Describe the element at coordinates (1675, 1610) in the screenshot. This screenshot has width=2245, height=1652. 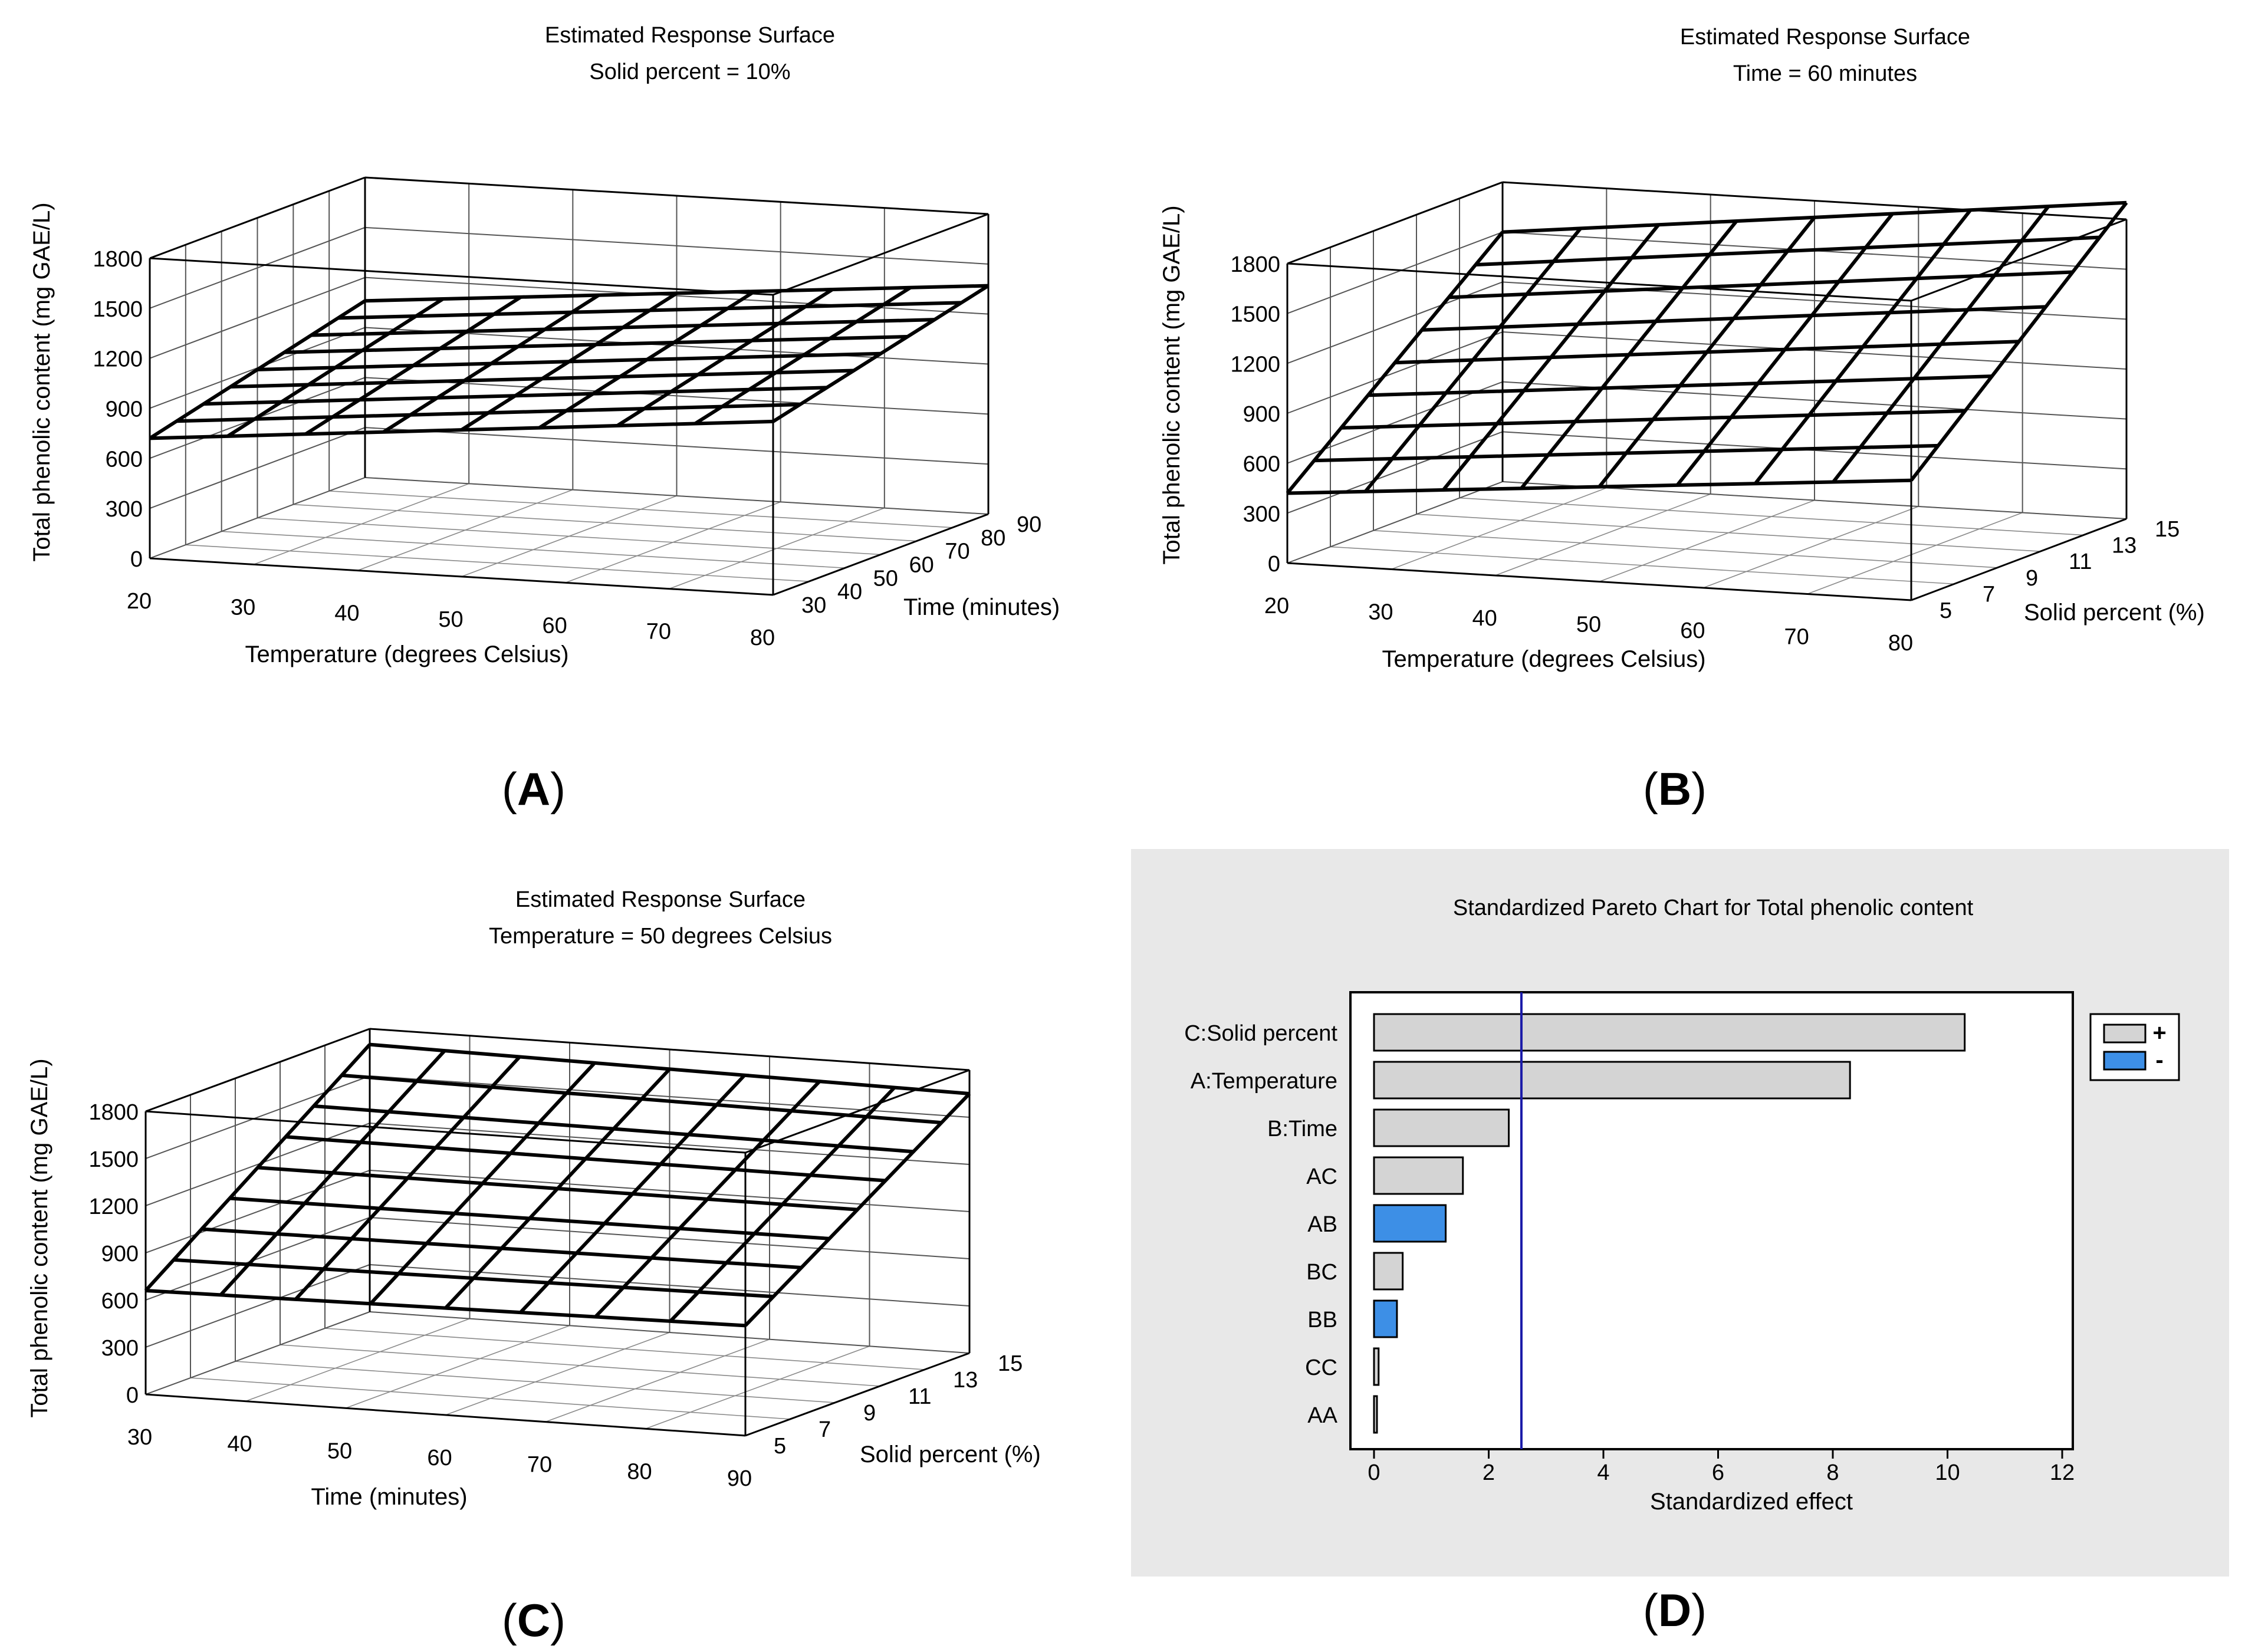
I see `panel-d-label: (D)` at that location.